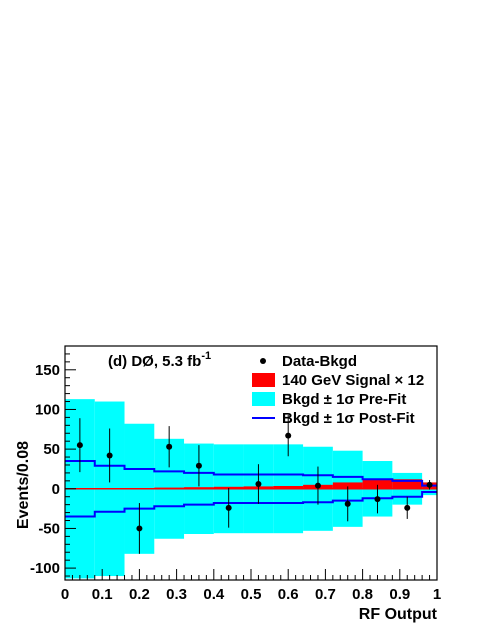 This screenshot has width=485, height=627. What do you see at coordinates (53, 465) in the screenshot?
I see `y-axis: -100 -50 0 50 100 150` at bounding box center [53, 465].